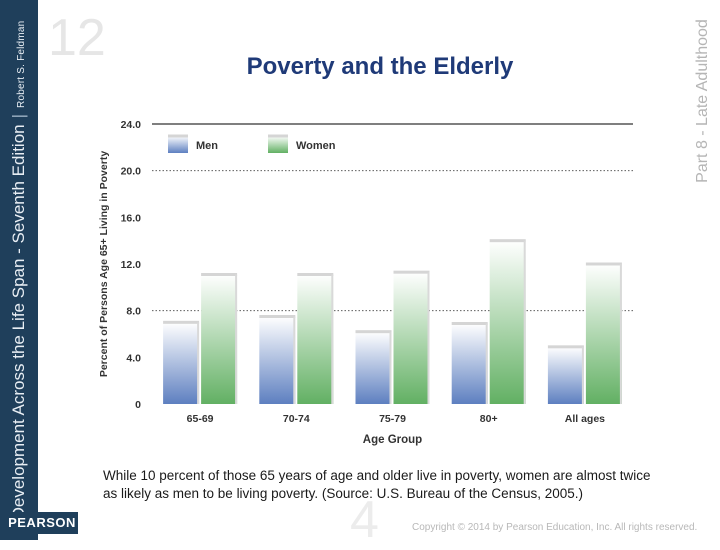 This screenshot has width=720, height=550. What do you see at coordinates (131, 265) in the screenshot?
I see `y-tick-label: 12.0` at bounding box center [131, 265].